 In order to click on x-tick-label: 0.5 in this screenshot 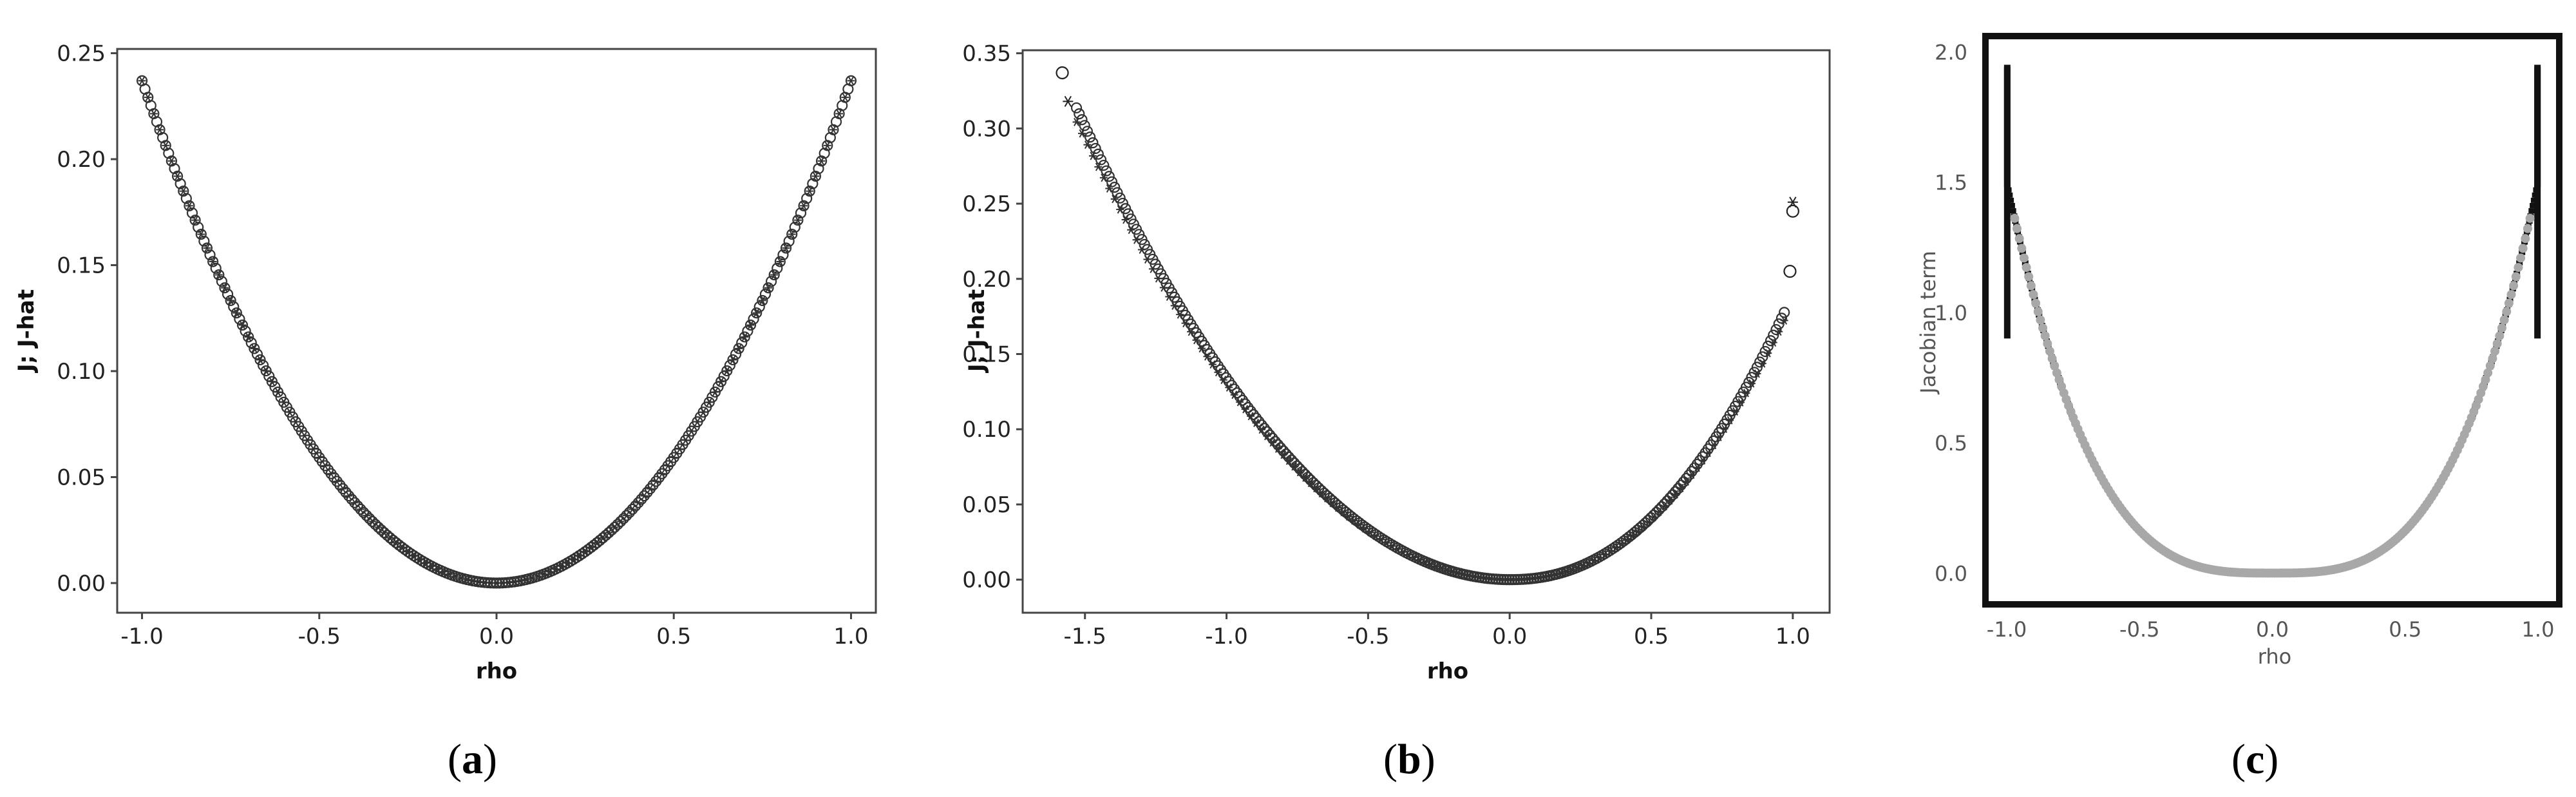, I will do `click(674, 636)`.